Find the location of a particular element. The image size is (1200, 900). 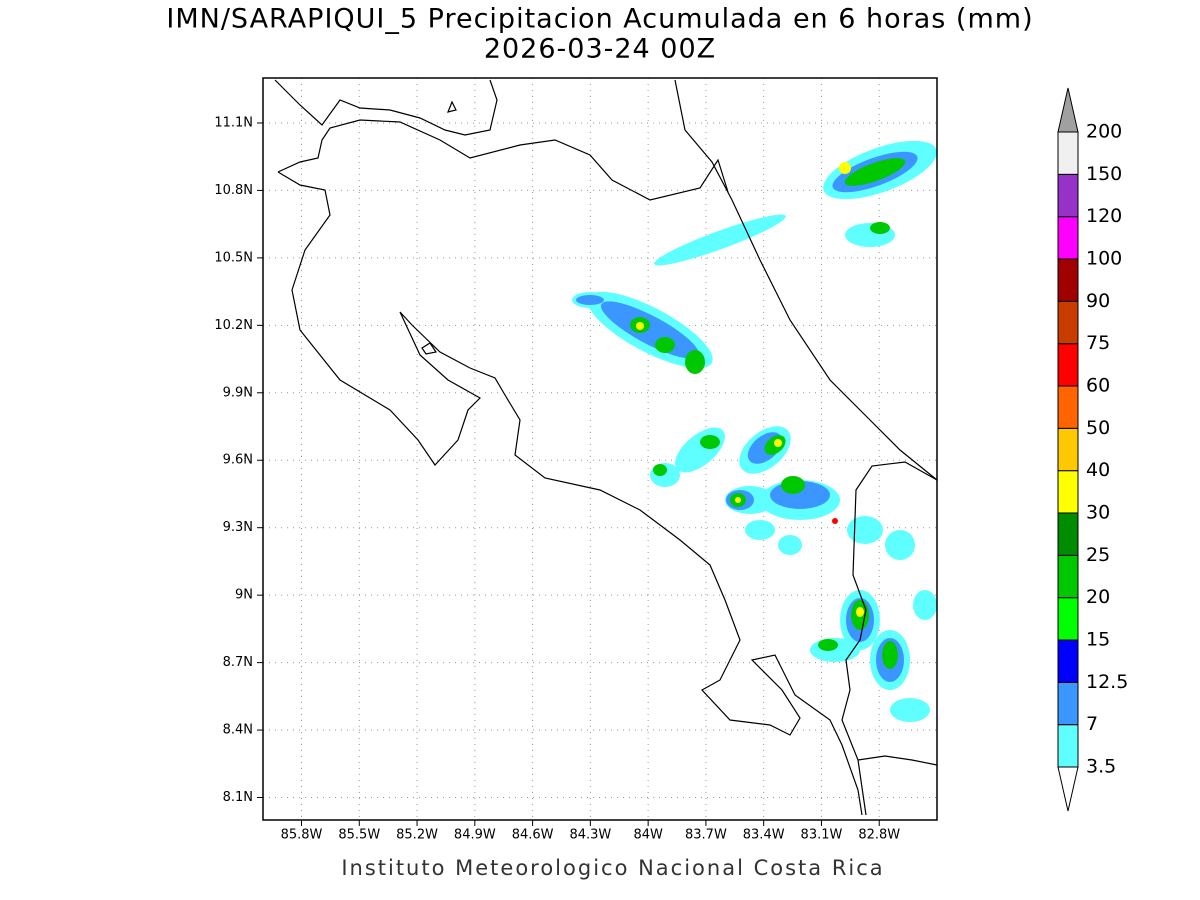

lon-tick-label: 84.3W is located at coordinates (590, 835).